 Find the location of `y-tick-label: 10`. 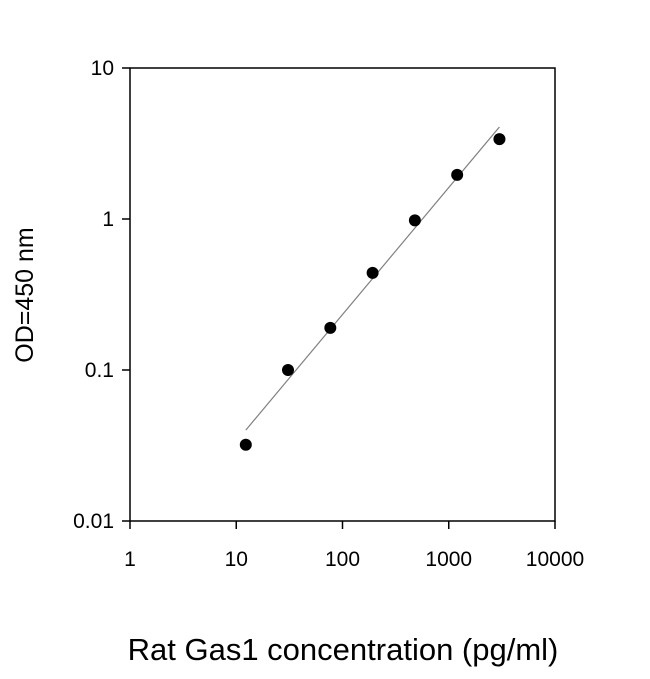

y-tick-label: 10 is located at coordinates (102, 68).